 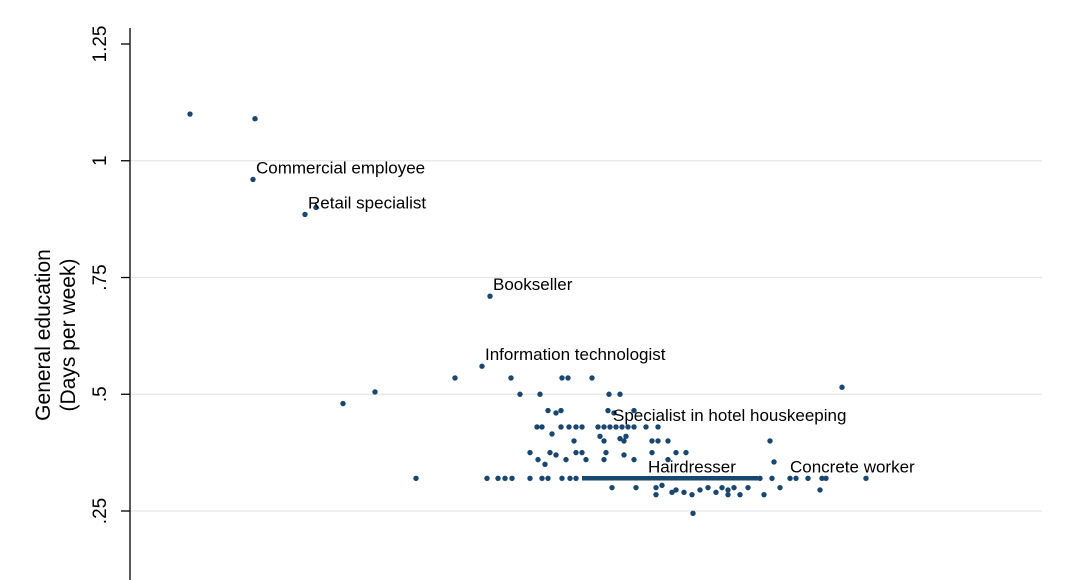 I want to click on point-label-4: Specialist in hotel houskeeping, so click(x=729, y=415).